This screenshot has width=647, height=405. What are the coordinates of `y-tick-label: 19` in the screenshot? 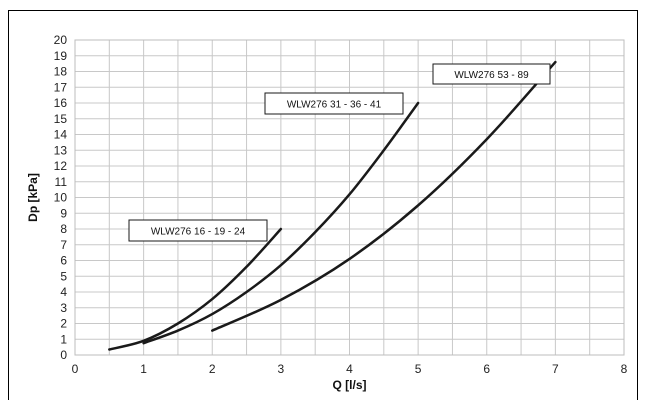 It's located at (61, 56).